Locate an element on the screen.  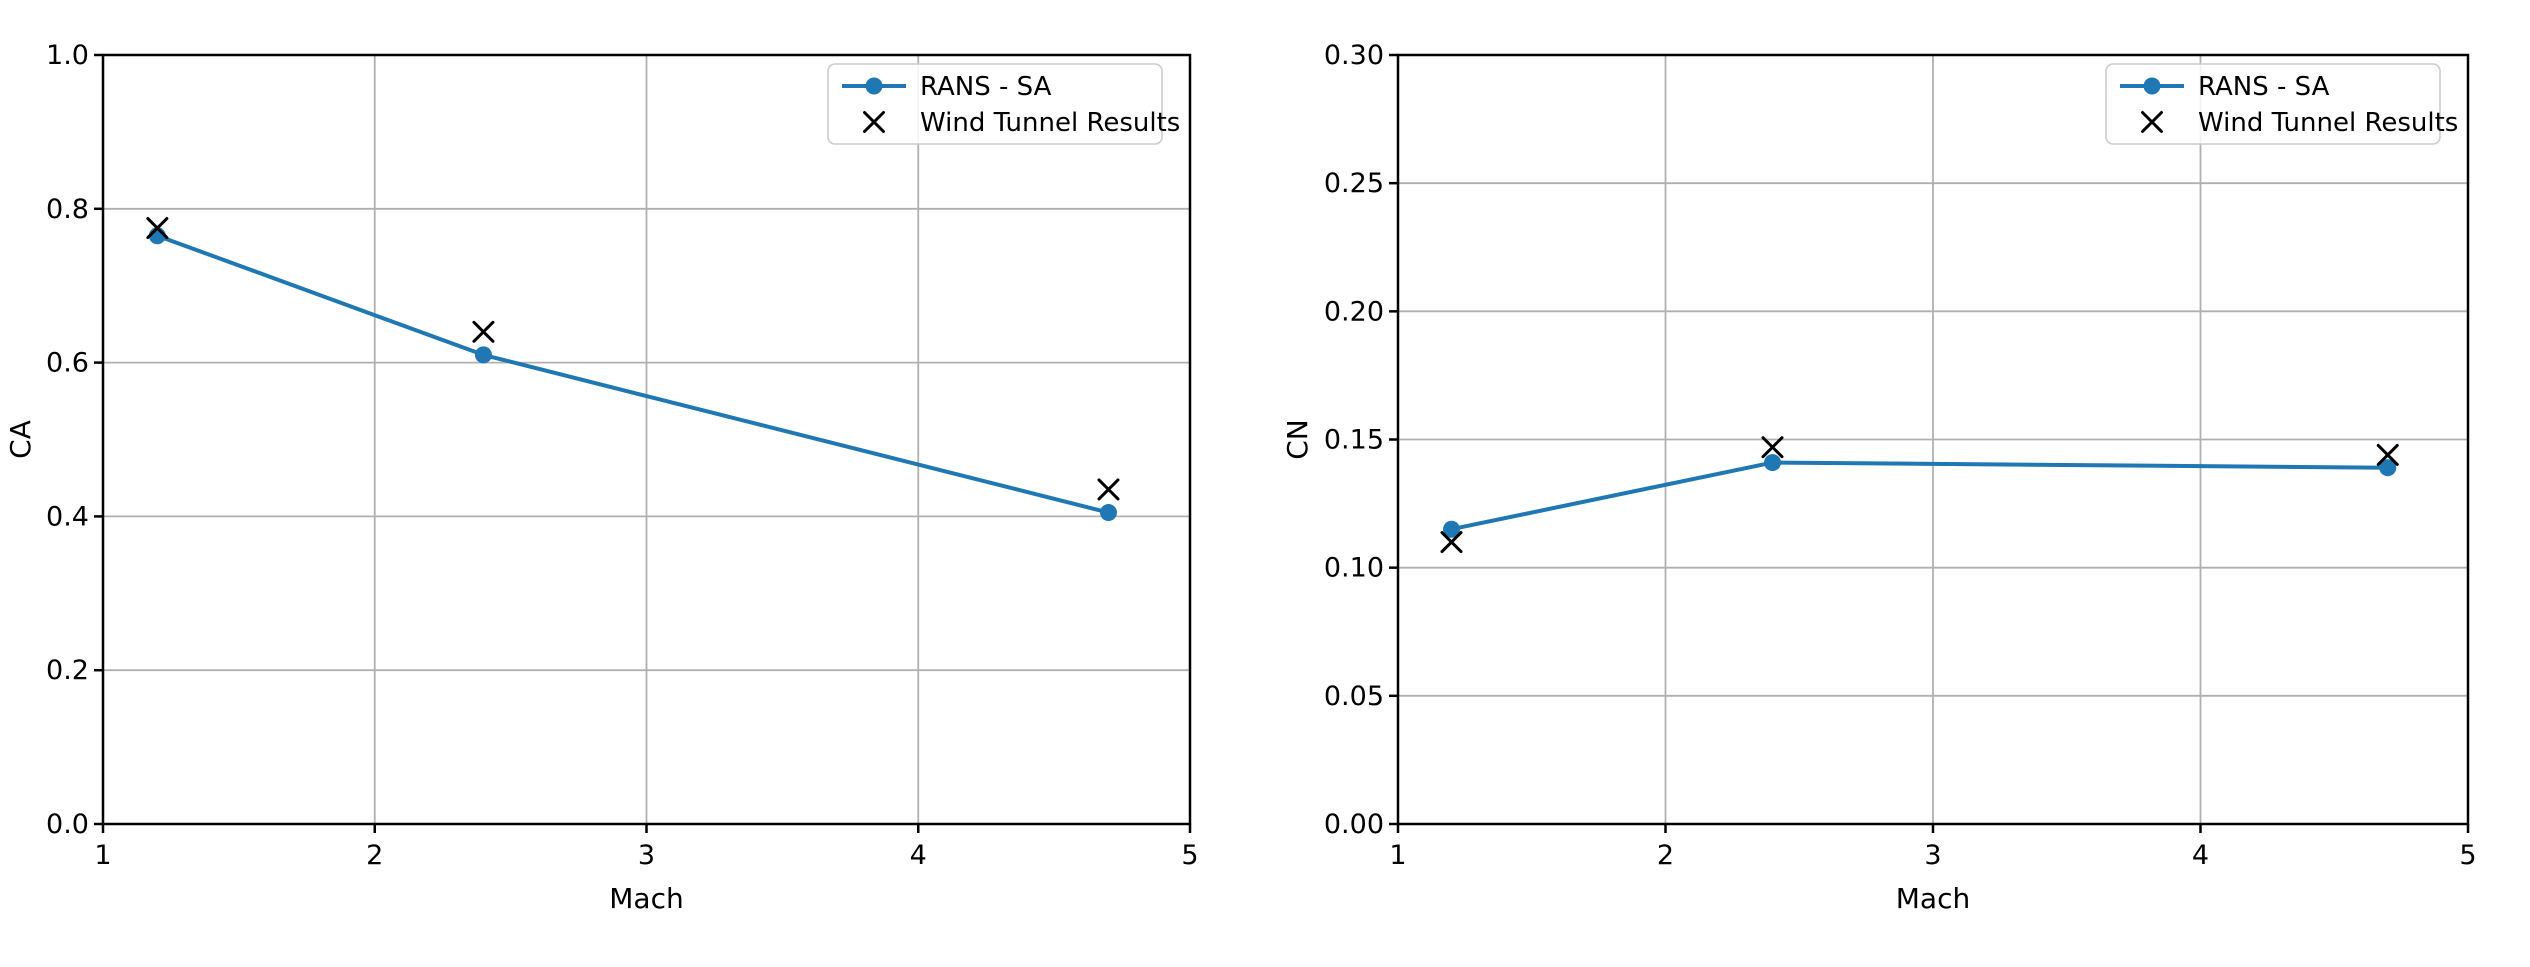
y-tick-label: 0.15 is located at coordinates (1354, 440).